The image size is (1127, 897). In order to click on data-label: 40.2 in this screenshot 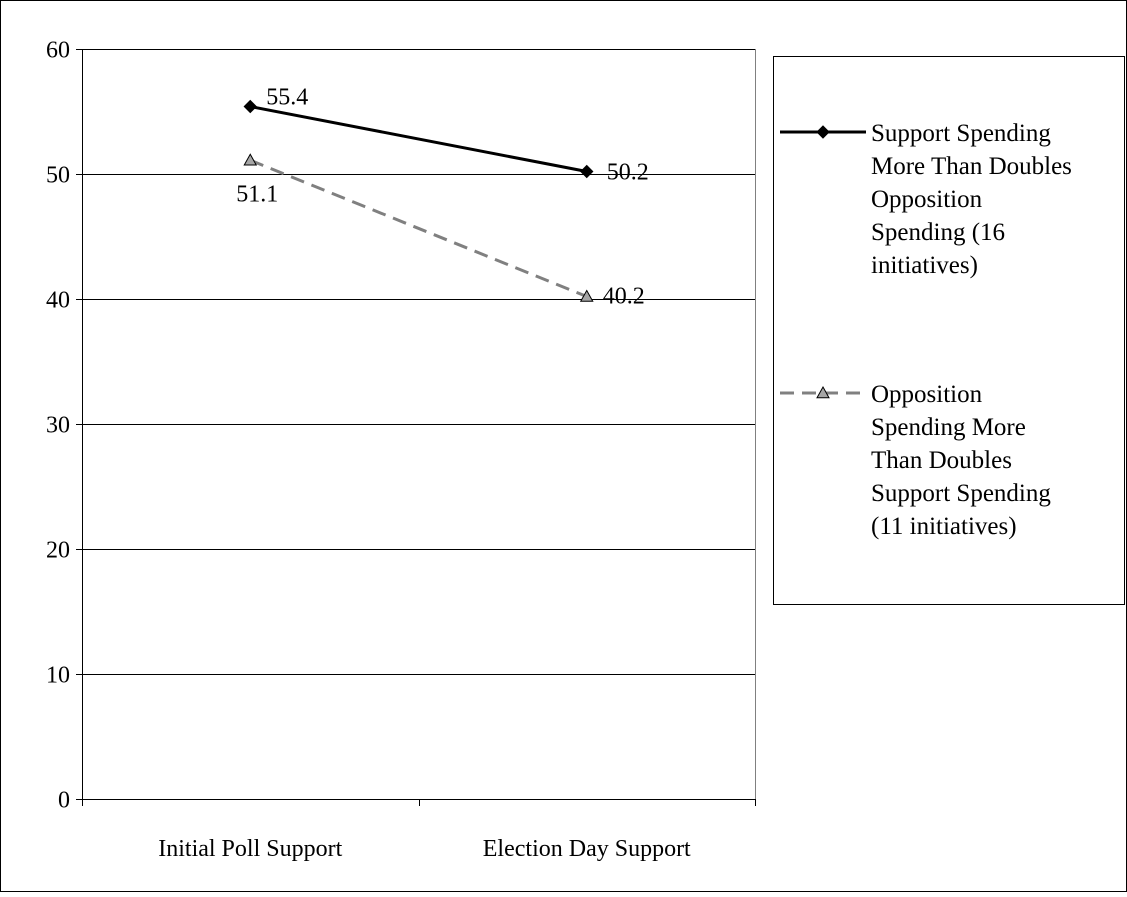, I will do `click(624, 297)`.